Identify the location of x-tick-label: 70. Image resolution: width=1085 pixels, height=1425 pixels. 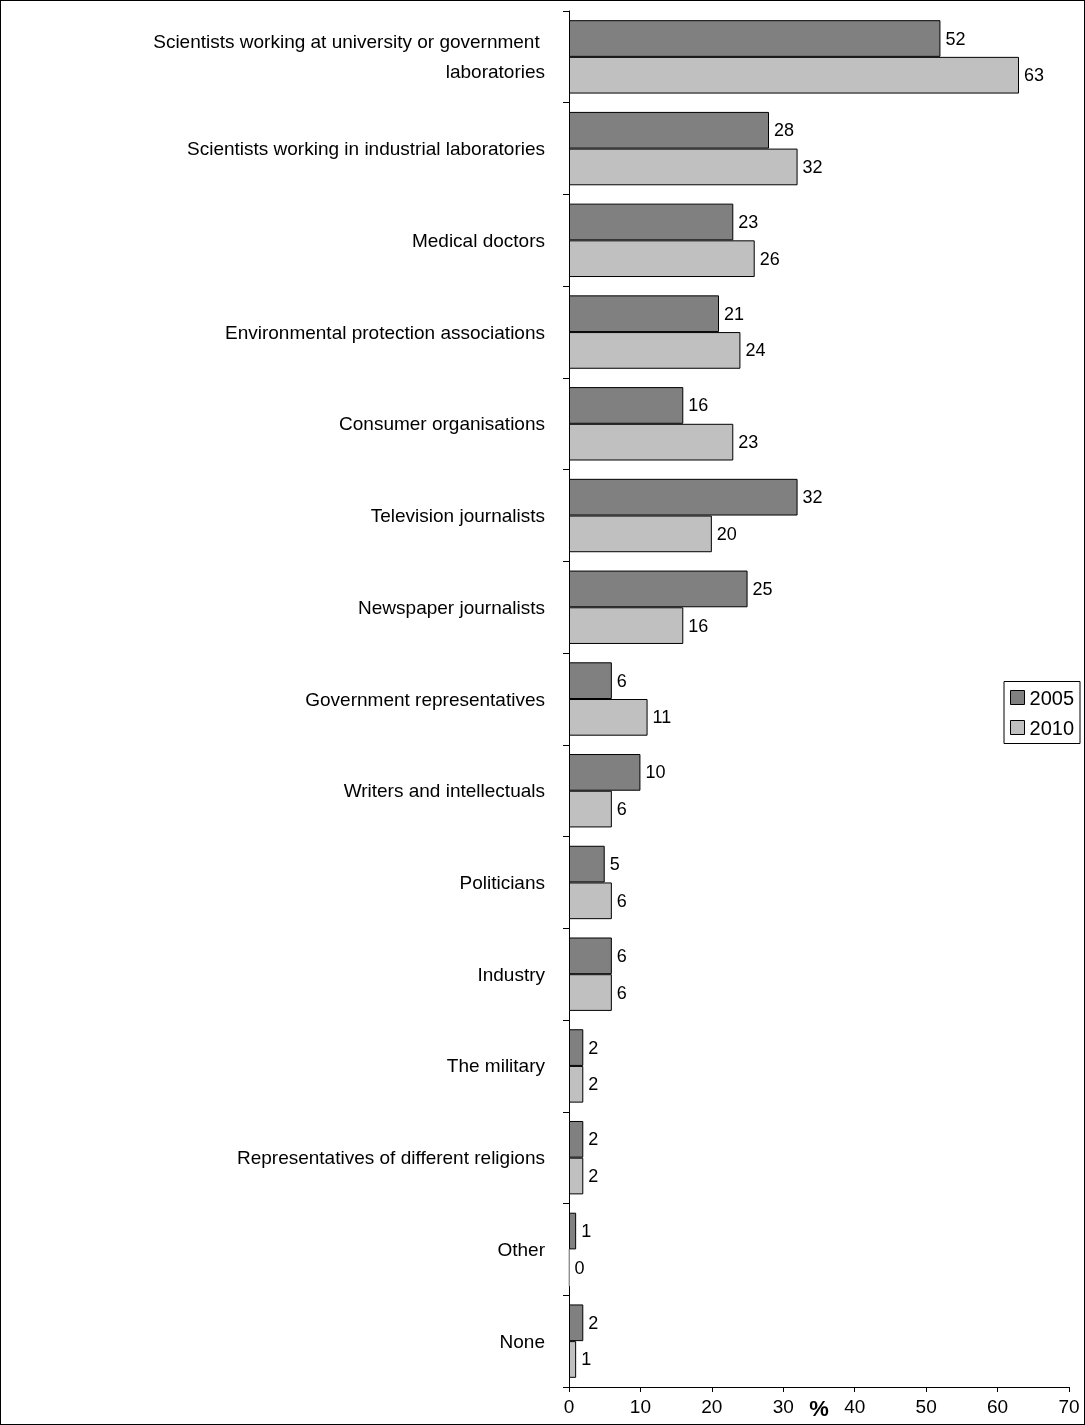
(1069, 1406).